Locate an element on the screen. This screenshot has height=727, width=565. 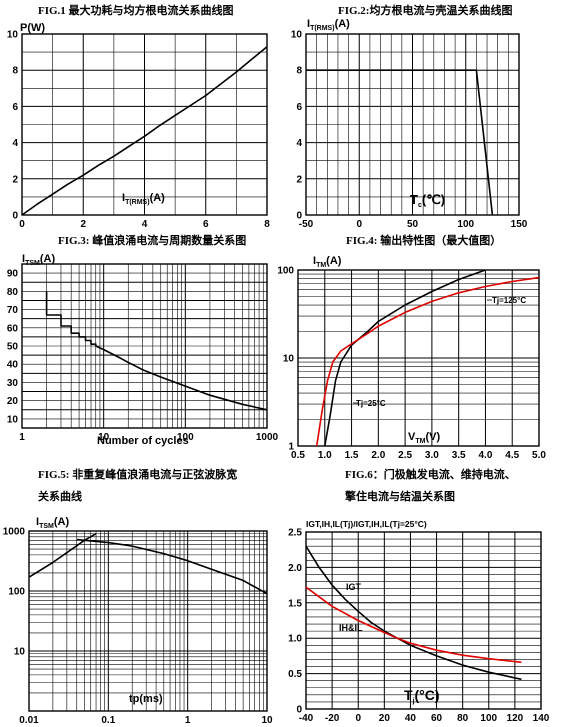
chart-2-xlabel: Tc(℃) is located at coordinates (427, 200).